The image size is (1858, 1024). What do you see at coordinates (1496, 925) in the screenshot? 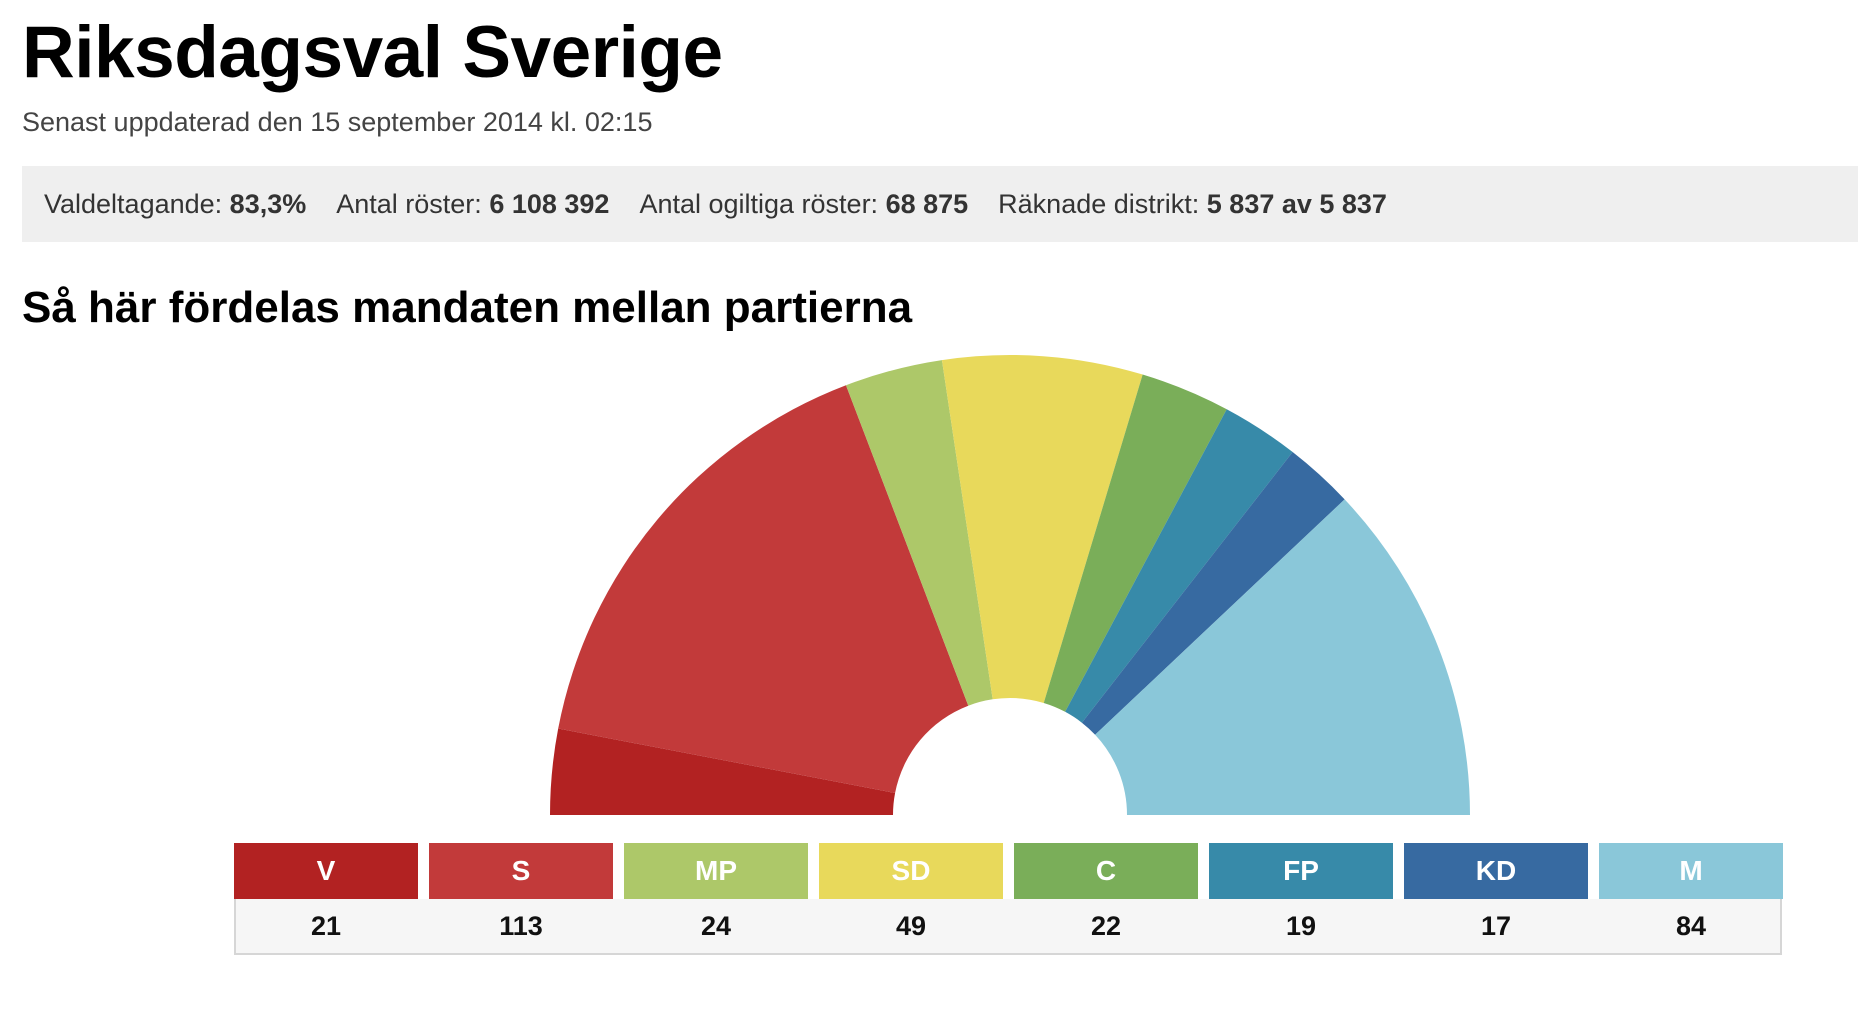
I see `legend-seats-kd: 17` at bounding box center [1496, 925].